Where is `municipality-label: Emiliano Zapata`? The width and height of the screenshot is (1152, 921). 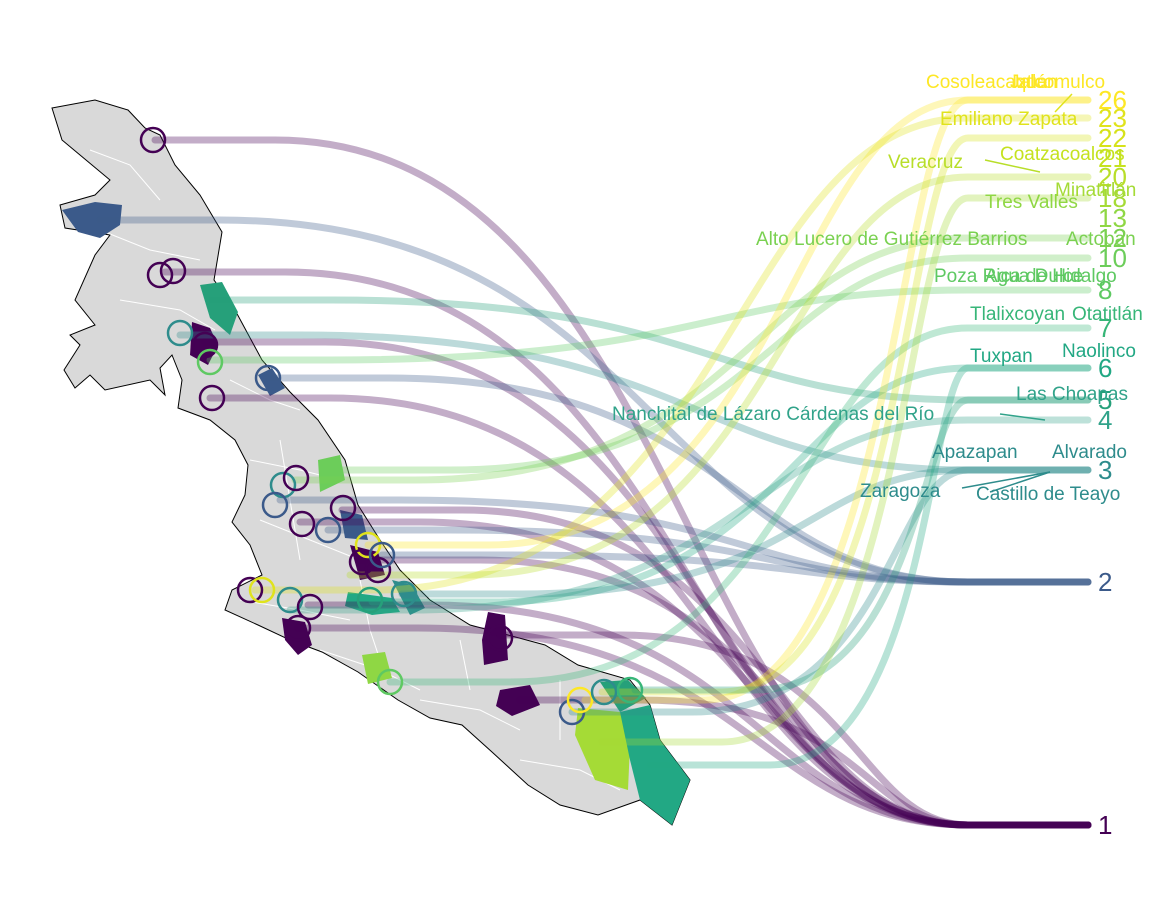
municipality-label: Emiliano Zapata is located at coordinates (1009, 119).